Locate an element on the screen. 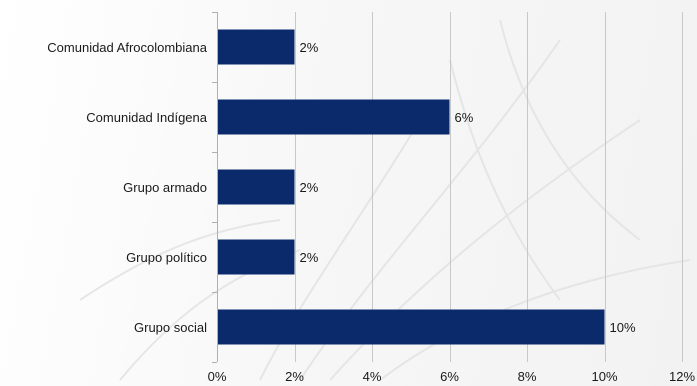 Image resolution: width=697 pixels, height=386 pixels. x-tick-label: 8% is located at coordinates (527, 376).